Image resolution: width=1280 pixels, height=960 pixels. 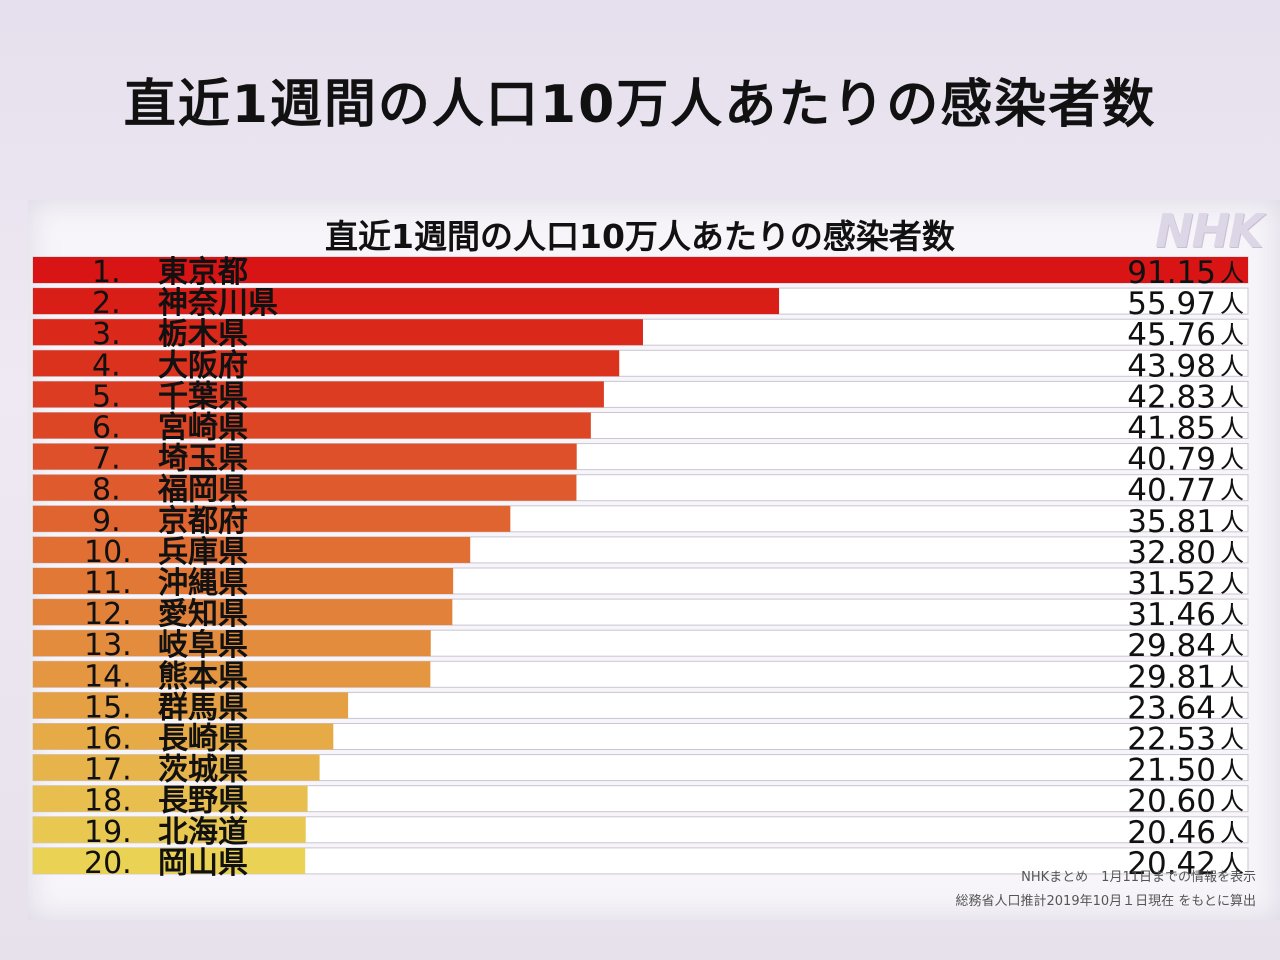 I want to click on prefecture-label: 埼玉県, so click(x=203, y=459).